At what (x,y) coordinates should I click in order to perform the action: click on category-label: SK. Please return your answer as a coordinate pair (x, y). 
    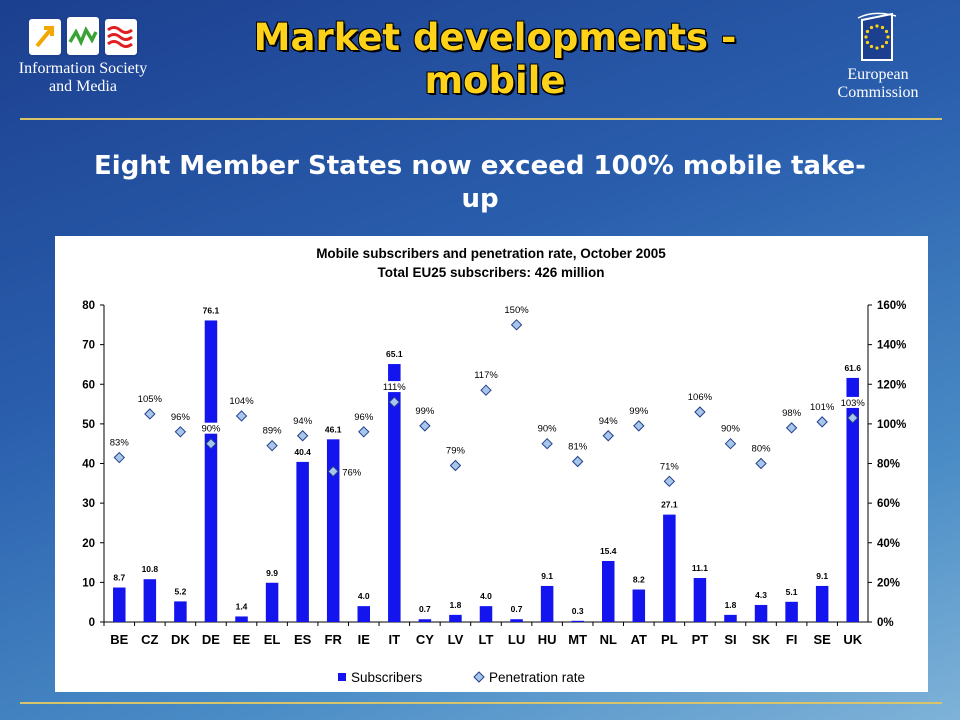
    Looking at the image, I should click on (761, 639).